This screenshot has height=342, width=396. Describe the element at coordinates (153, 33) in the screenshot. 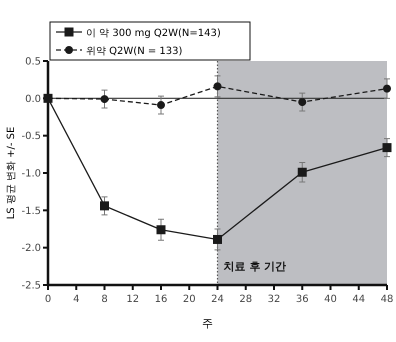

I see `legend-label: 이 약 300 mg Q2W(N=143)` at that location.